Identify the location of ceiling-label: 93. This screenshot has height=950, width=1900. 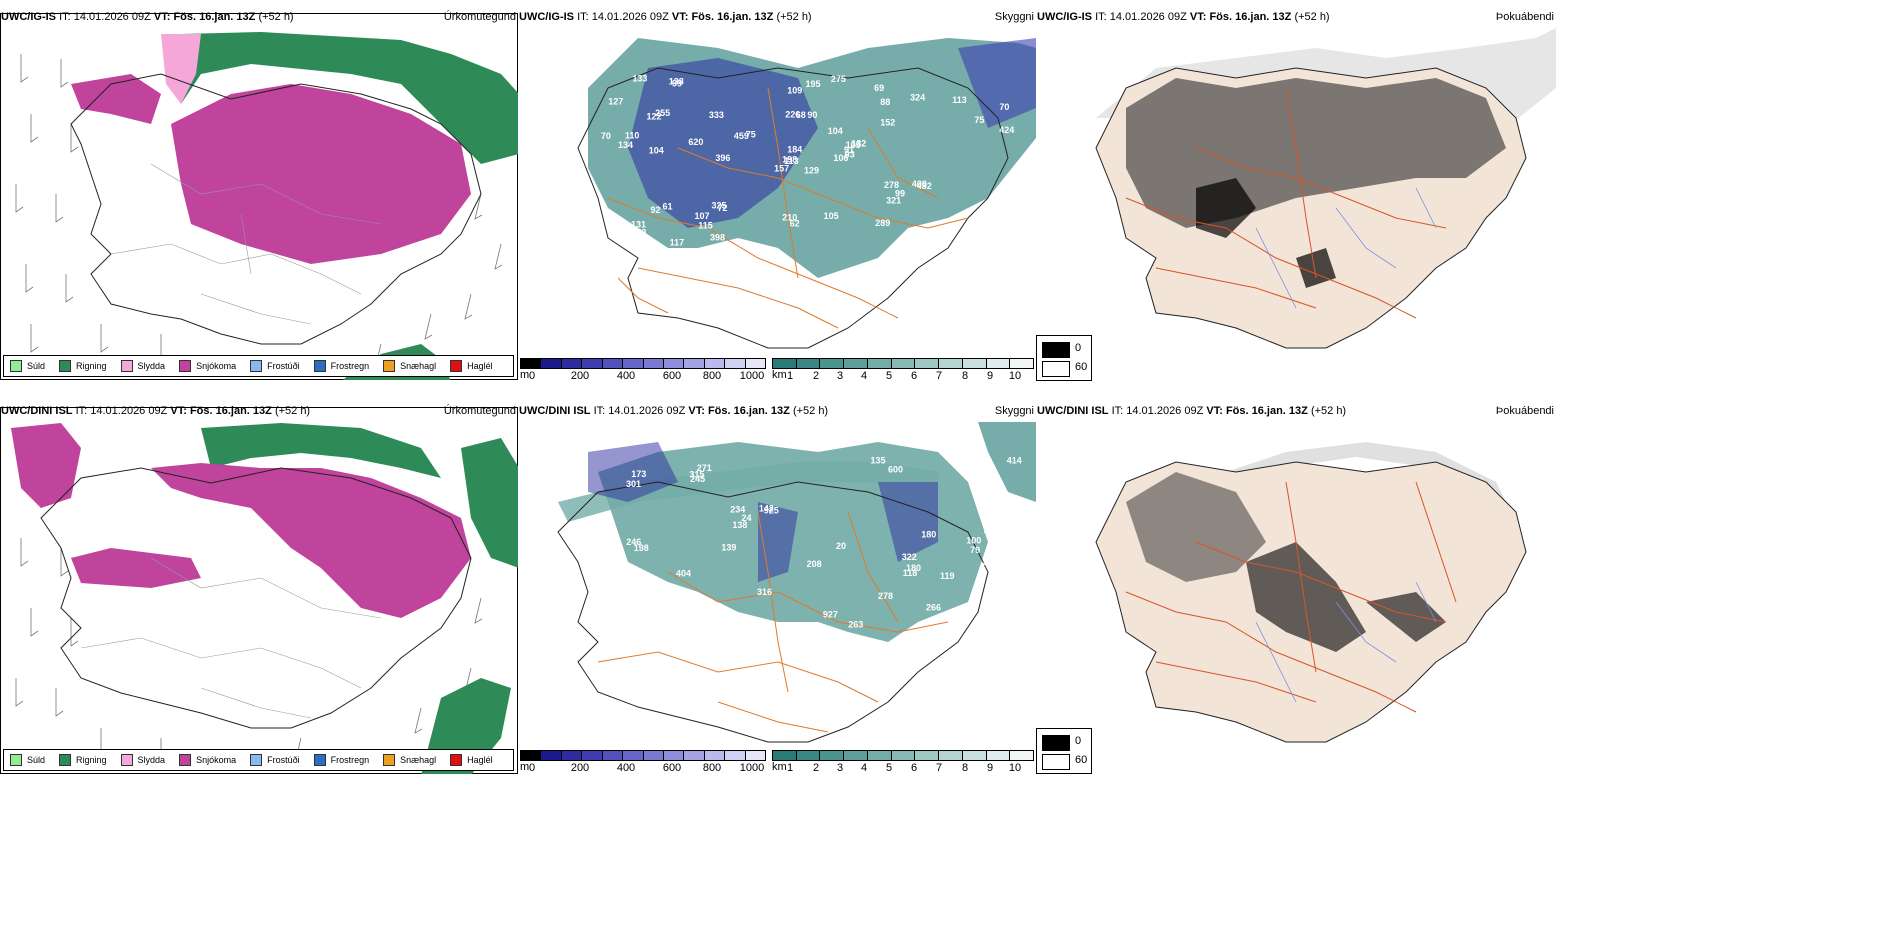
(850, 155).